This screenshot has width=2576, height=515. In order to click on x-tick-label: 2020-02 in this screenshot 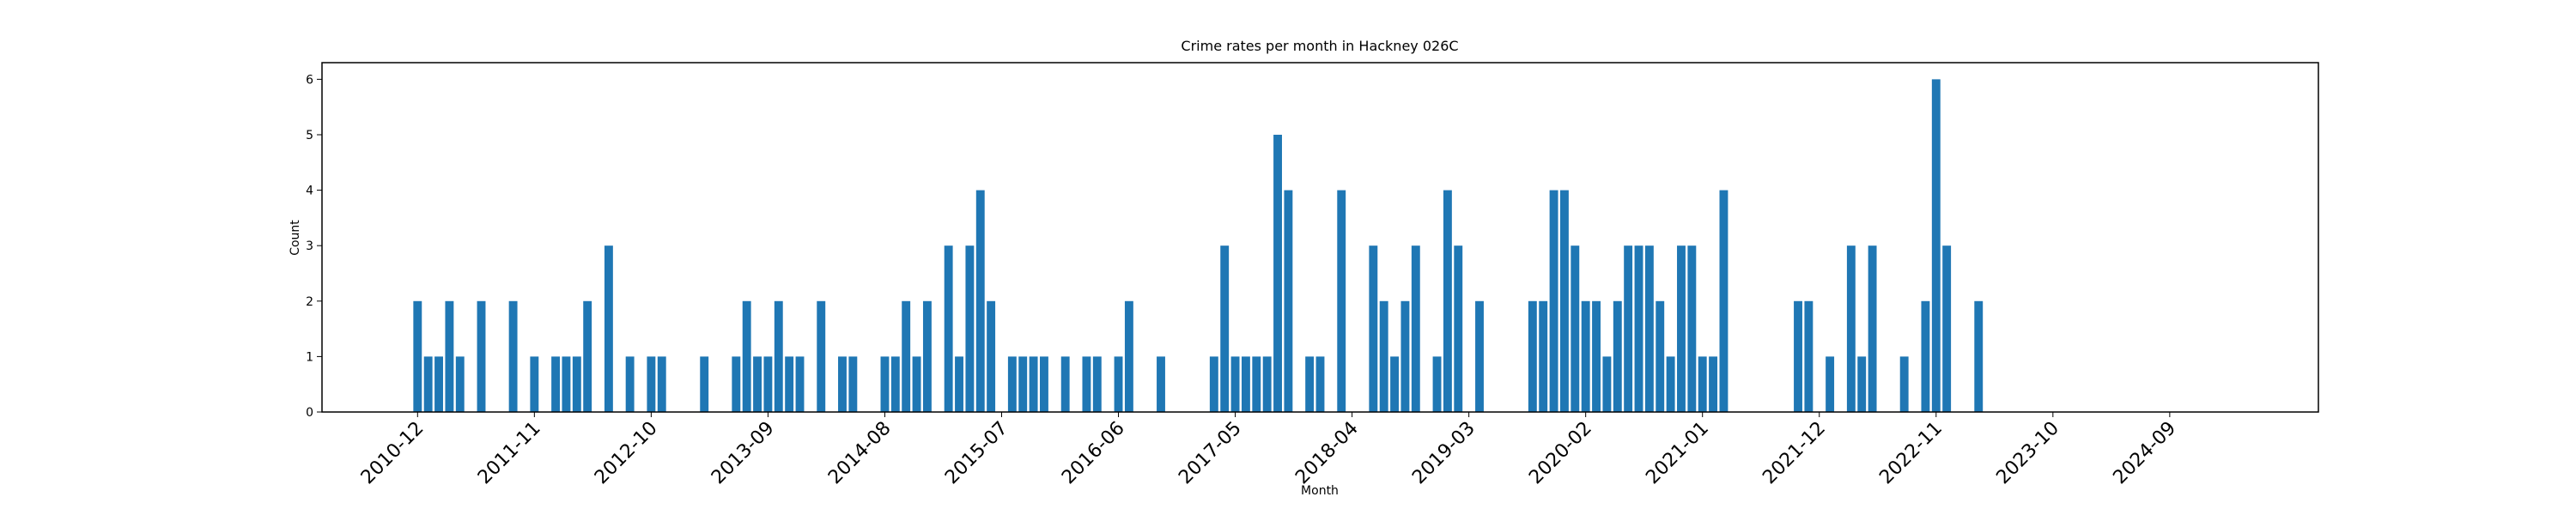, I will do `click(1561, 453)`.